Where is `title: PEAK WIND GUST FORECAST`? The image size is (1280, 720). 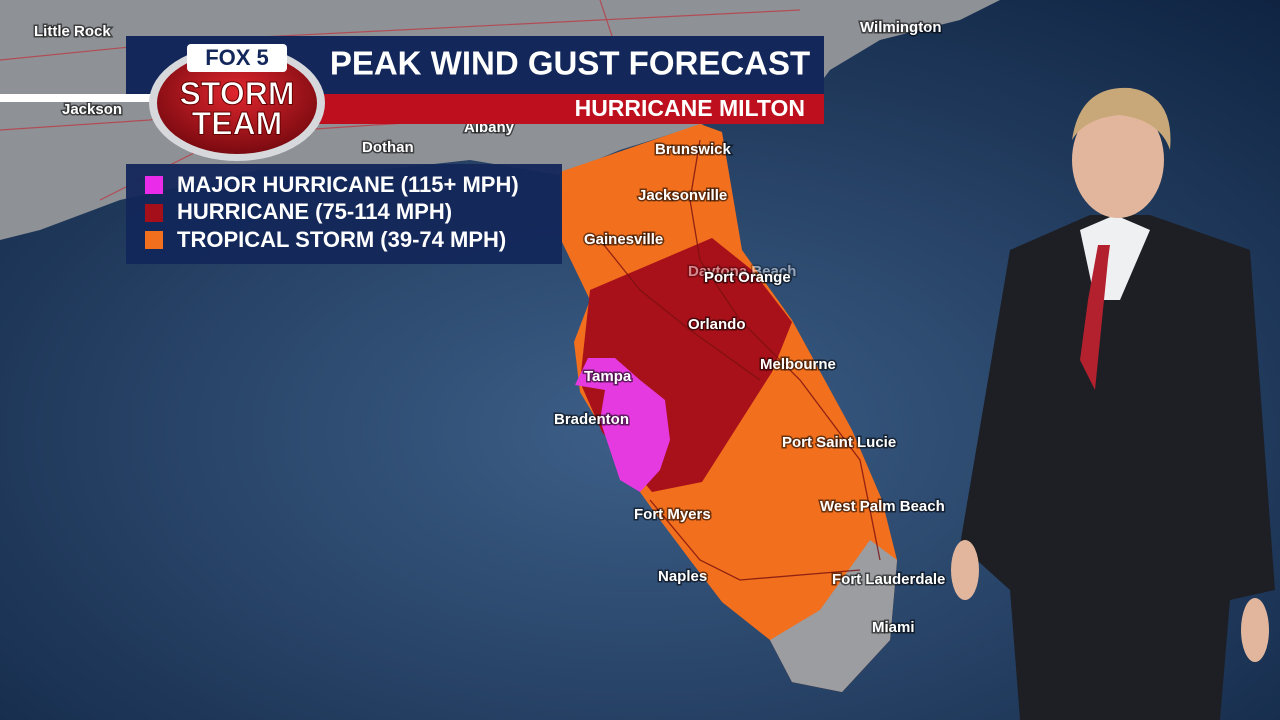 title: PEAK WIND GUST FORECAST is located at coordinates (570, 63).